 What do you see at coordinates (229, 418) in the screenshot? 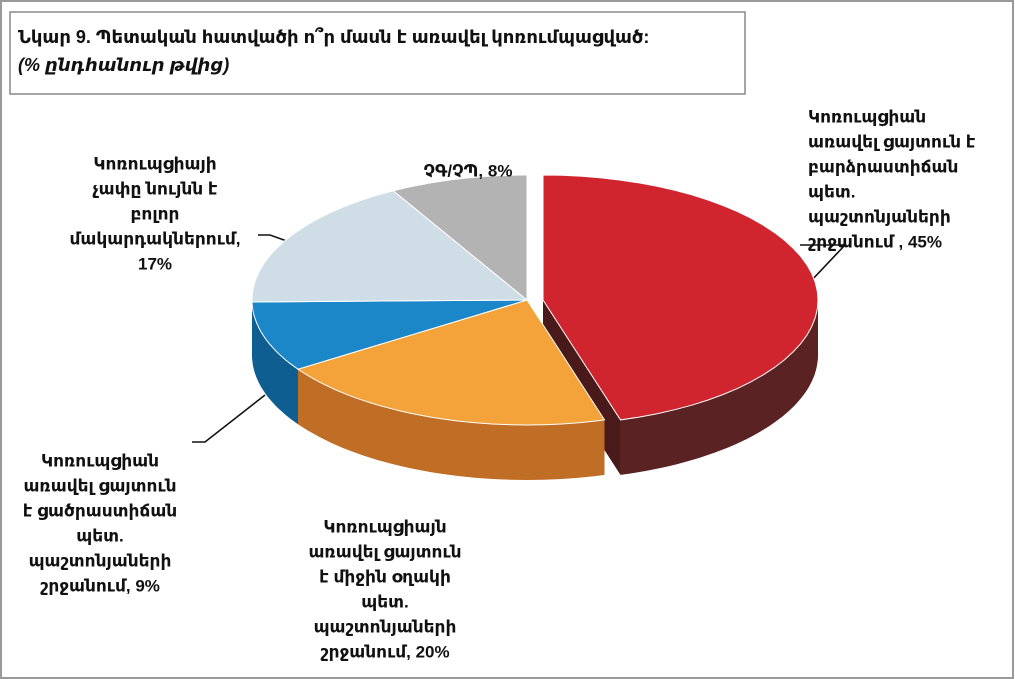
I see `leader-line` at bounding box center [229, 418].